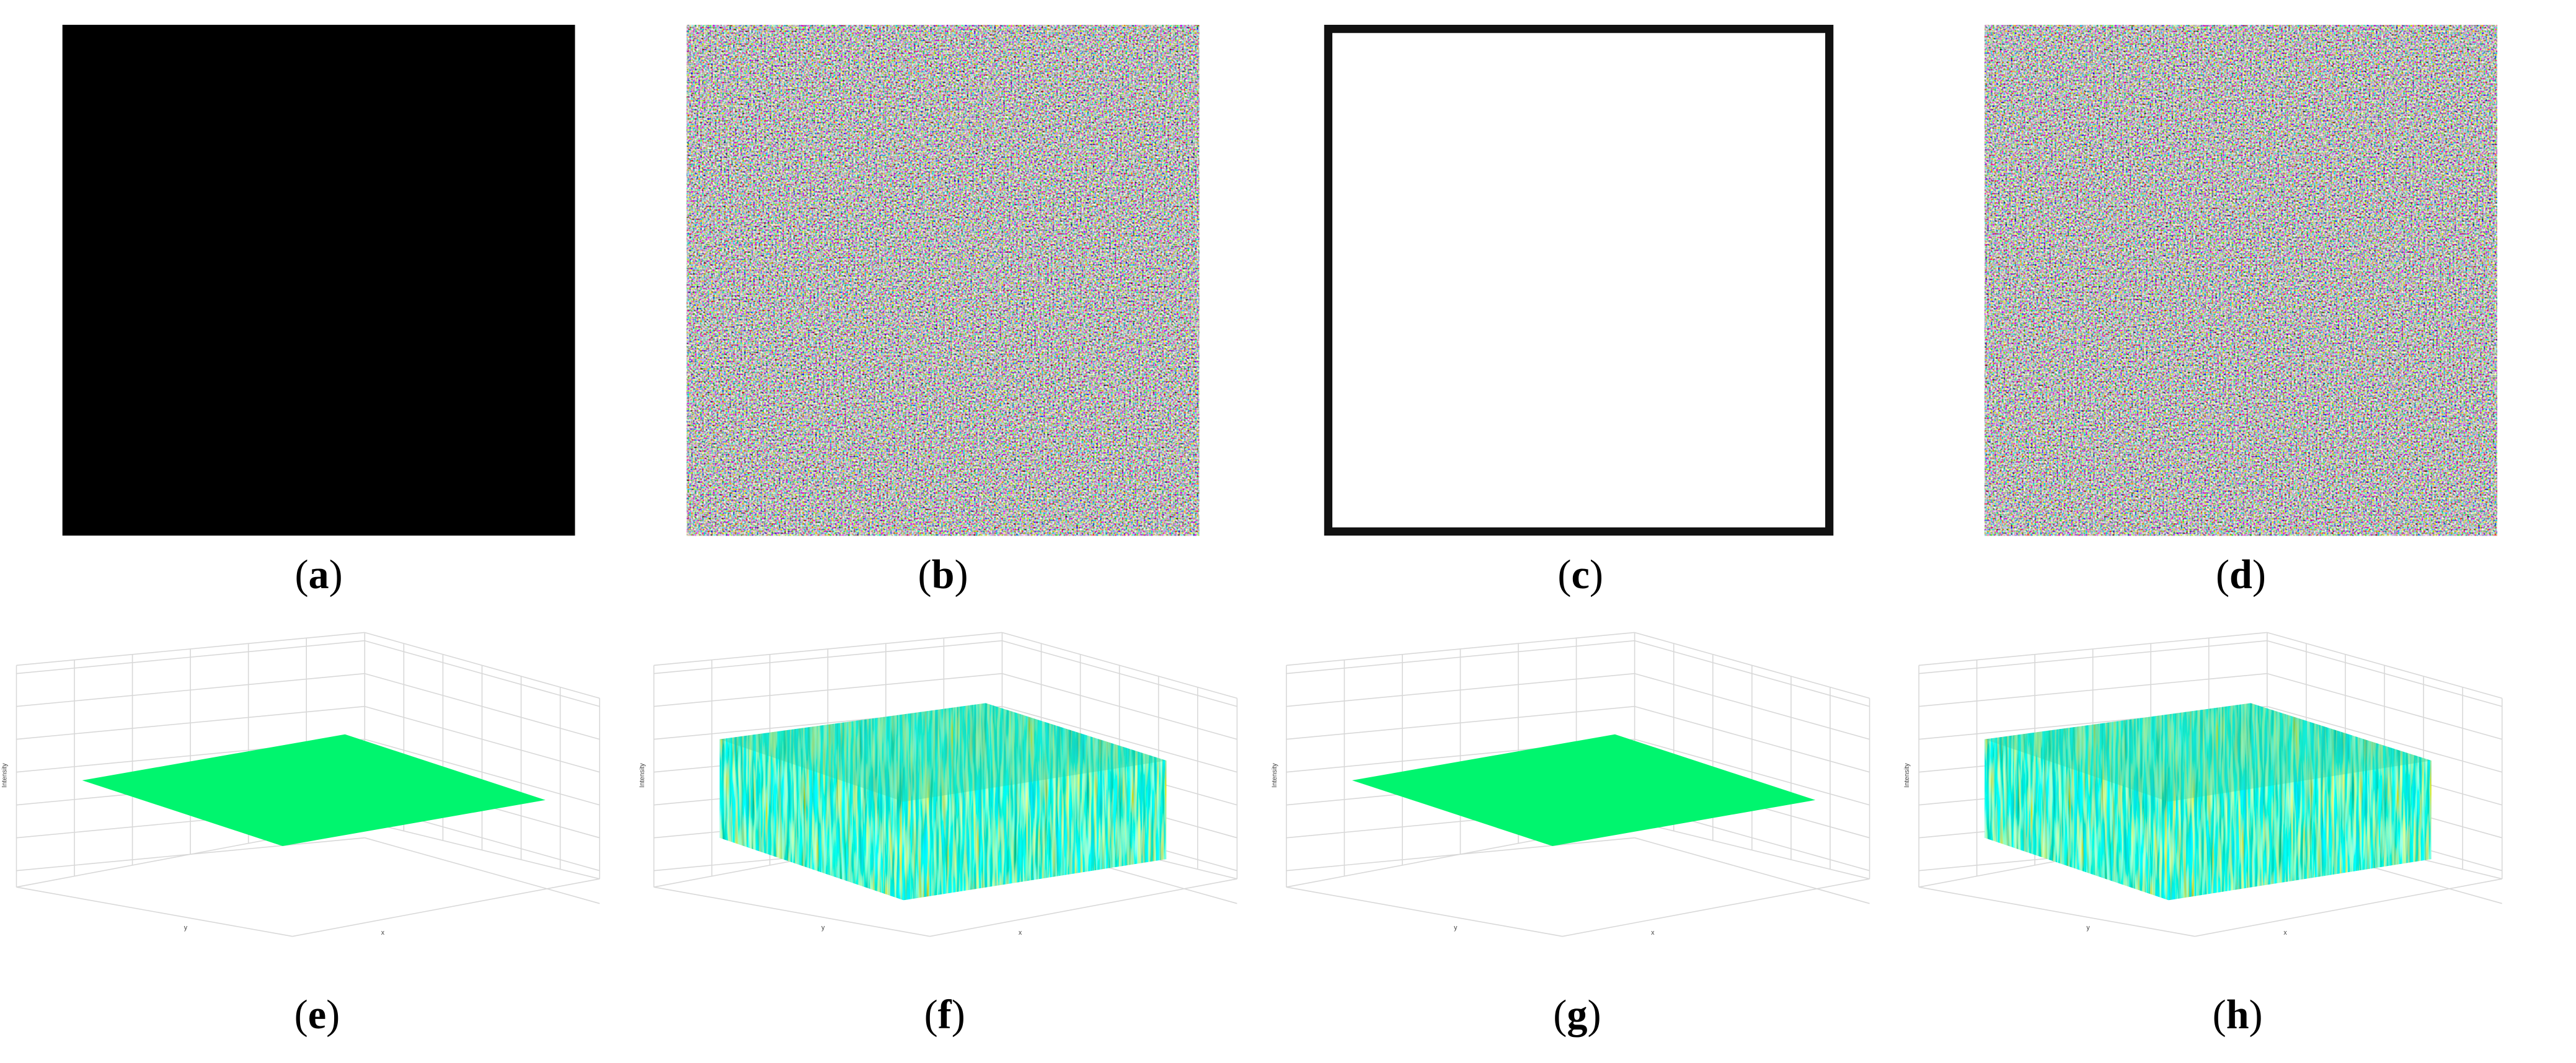 This screenshot has height=1063, width=2576. I want to click on panel-label: (d), so click(2241, 575).